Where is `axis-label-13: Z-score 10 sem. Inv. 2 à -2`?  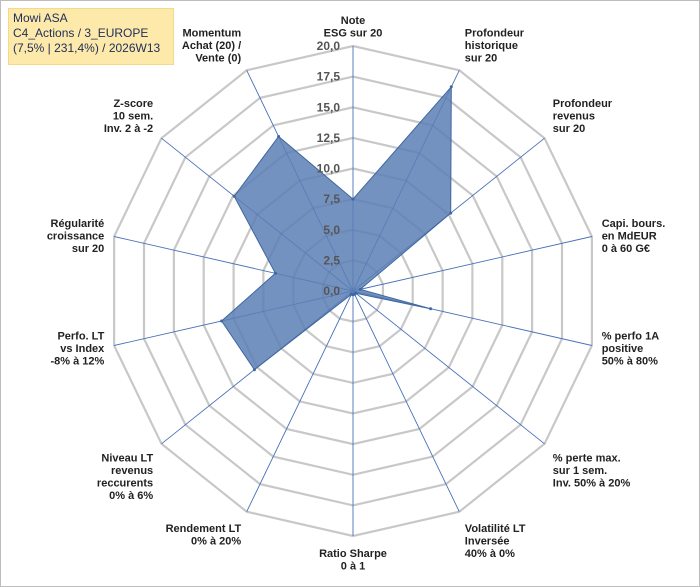
axis-label-13: Z-score 10 sem. Inv. 2 à -2 is located at coordinates (128, 116).